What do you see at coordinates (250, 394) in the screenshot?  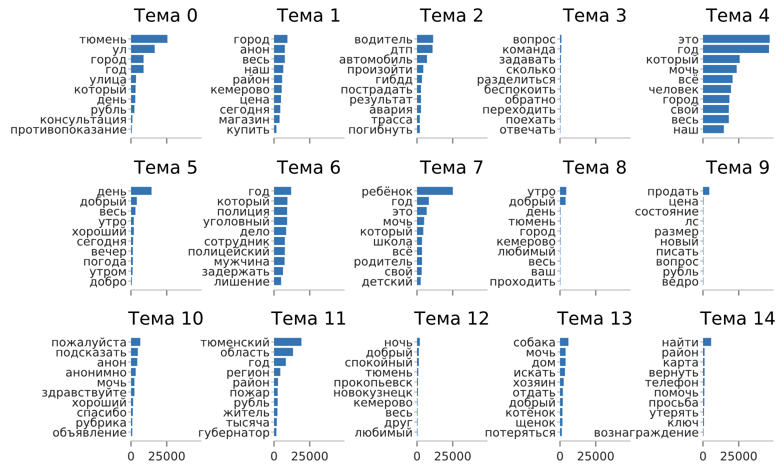 I see `y-tick-label: пожар` at bounding box center [250, 394].